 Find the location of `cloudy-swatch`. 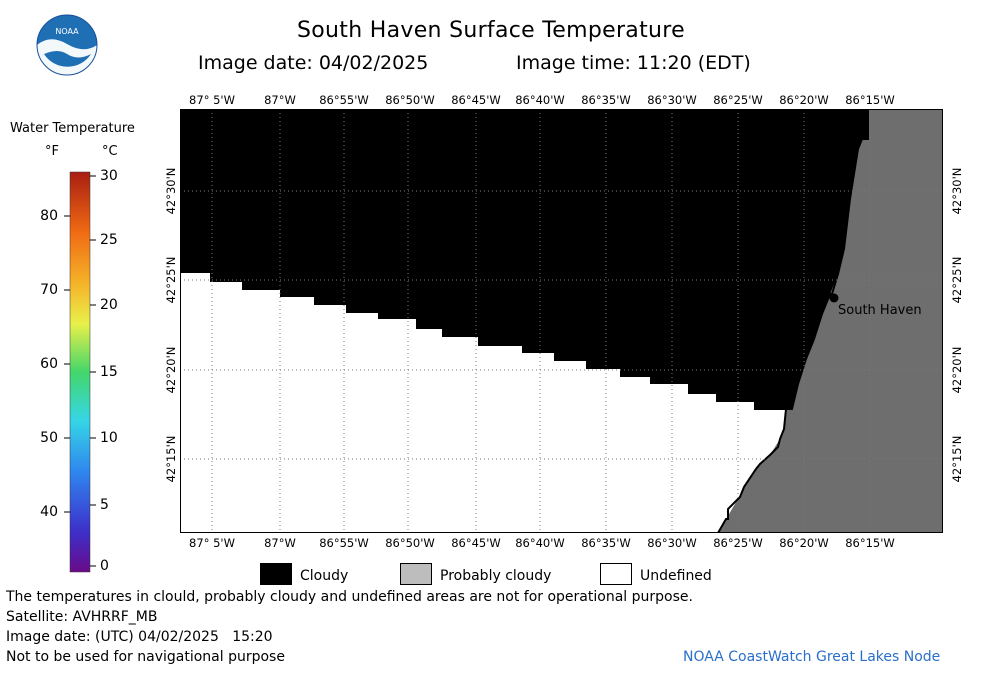

cloudy-swatch is located at coordinates (276, 574).